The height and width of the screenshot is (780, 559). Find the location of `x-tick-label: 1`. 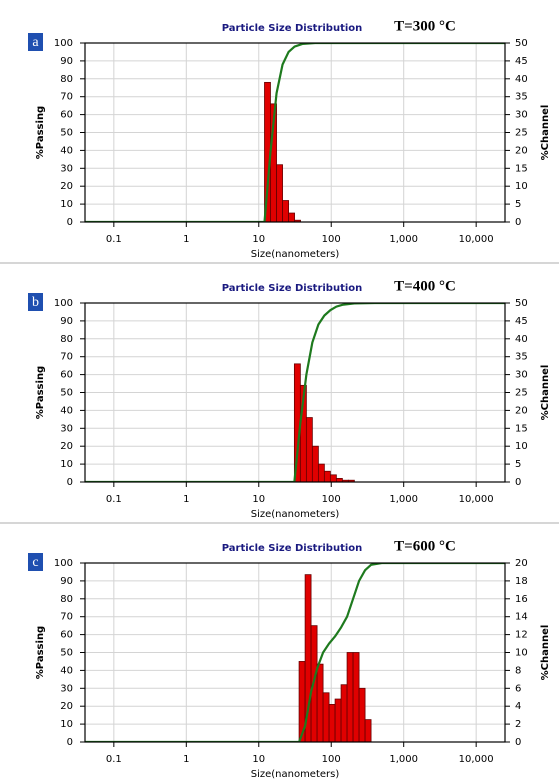

x-tick-label: 1 is located at coordinates (186, 759).